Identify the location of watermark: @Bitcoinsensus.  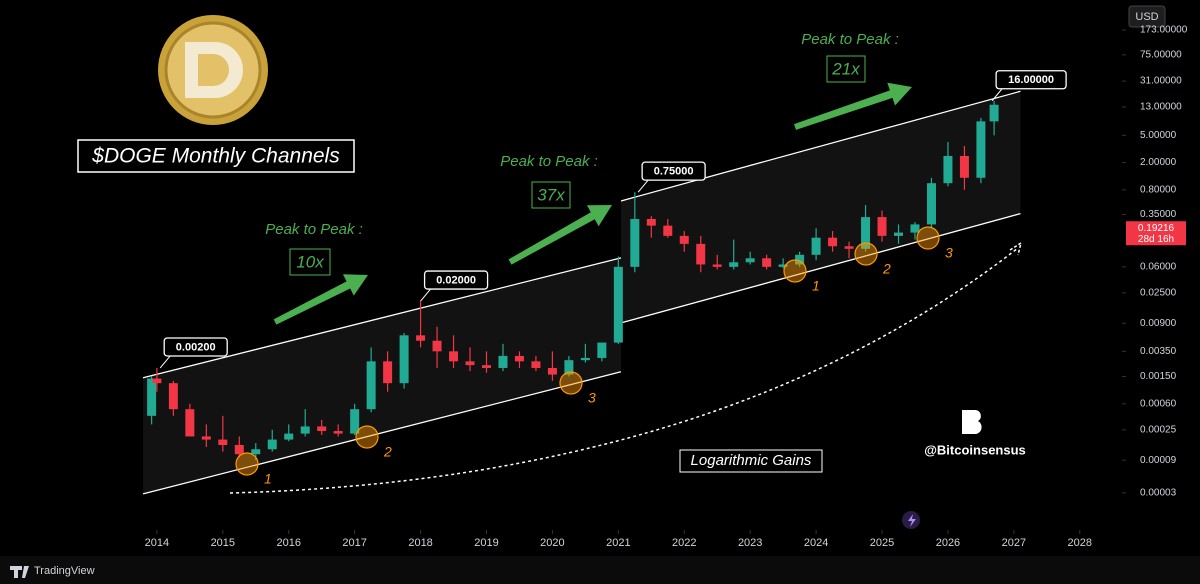
(975, 449).